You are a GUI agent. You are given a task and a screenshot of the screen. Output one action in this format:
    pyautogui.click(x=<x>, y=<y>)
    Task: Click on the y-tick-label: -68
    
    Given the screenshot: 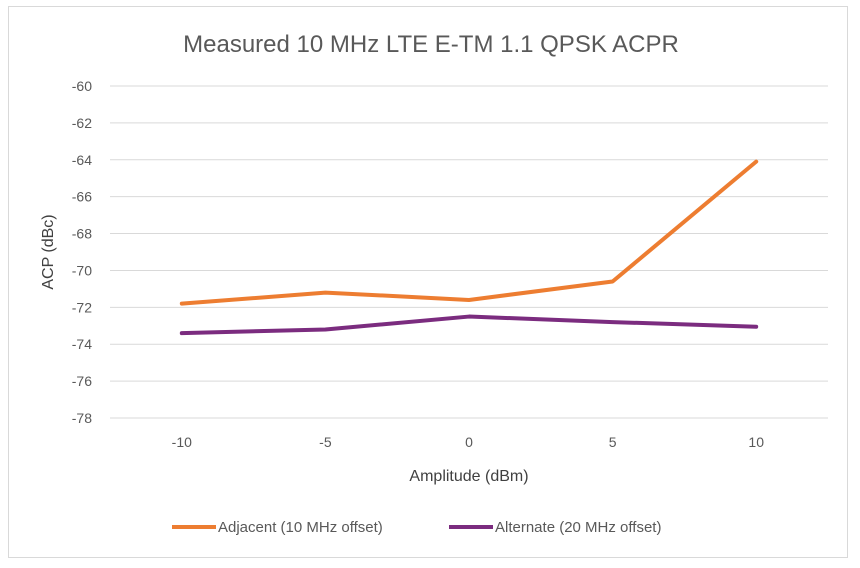 What is the action you would take?
    pyautogui.click(x=82, y=234)
    